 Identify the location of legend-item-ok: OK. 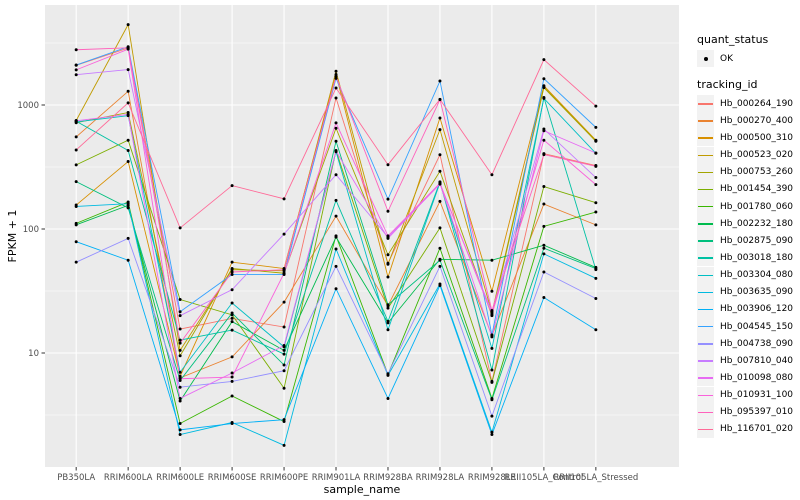
(748, 59).